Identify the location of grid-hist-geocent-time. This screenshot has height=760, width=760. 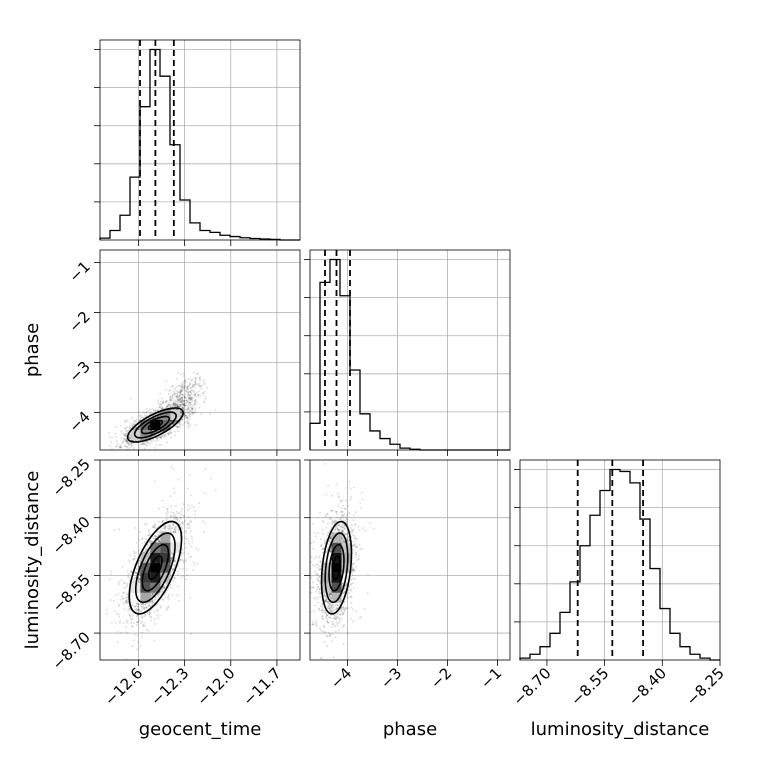
(200, 140).